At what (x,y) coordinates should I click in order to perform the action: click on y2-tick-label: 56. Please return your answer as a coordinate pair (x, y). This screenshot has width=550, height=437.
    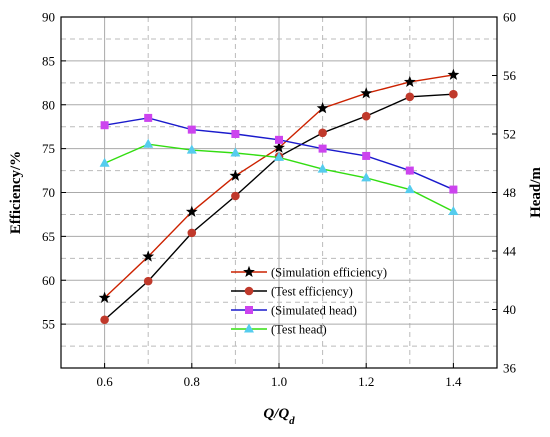
    Looking at the image, I should click on (510, 75).